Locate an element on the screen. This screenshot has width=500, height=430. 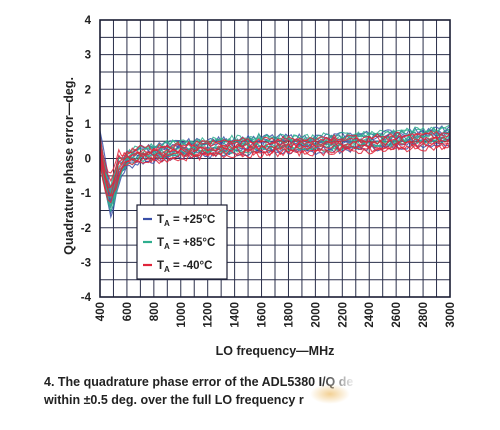
series-3-traces is located at coordinates (275, 167).